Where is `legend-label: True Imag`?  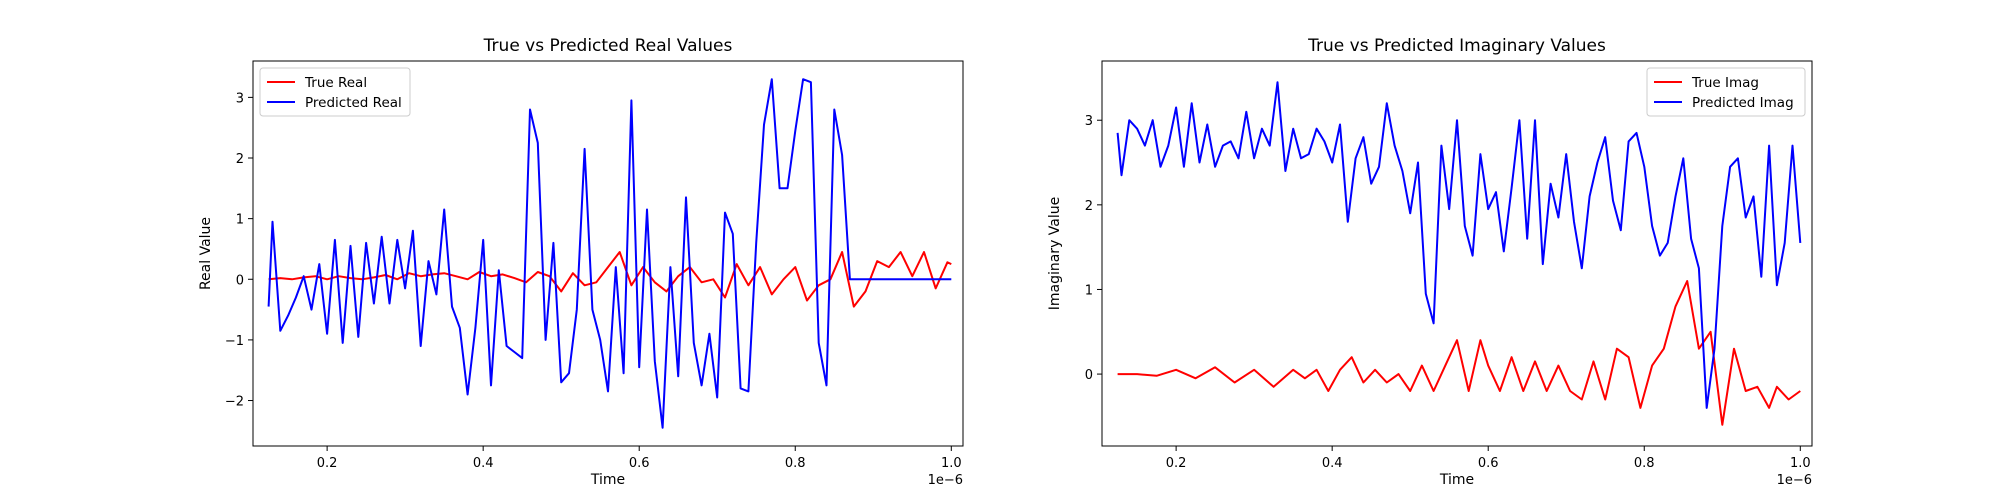
legend-label: True Imag is located at coordinates (1725, 83).